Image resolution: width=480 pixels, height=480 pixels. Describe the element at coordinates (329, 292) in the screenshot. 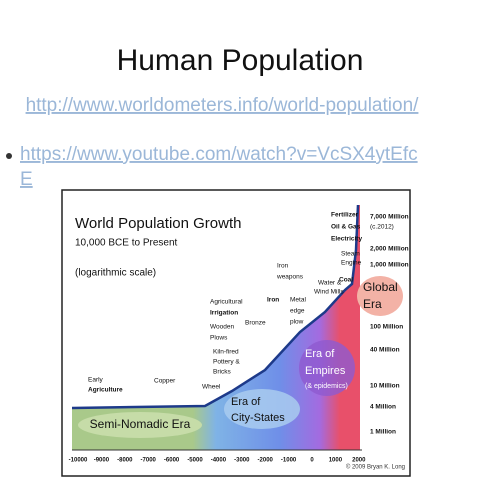

I see `annotation: Wind Mills` at that location.